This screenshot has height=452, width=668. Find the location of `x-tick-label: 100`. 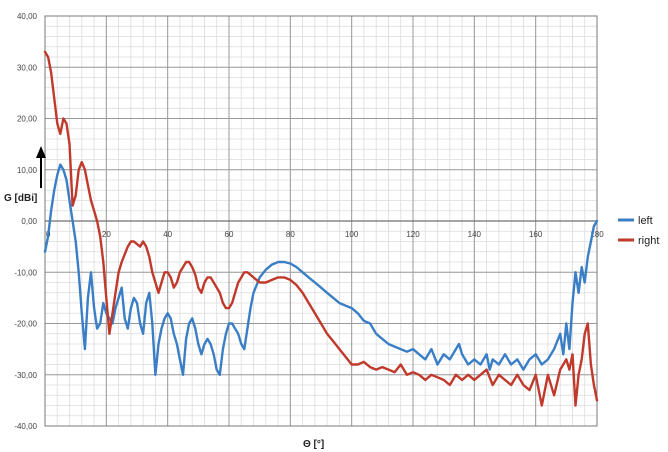

x-tick-label: 100 is located at coordinates (352, 234).